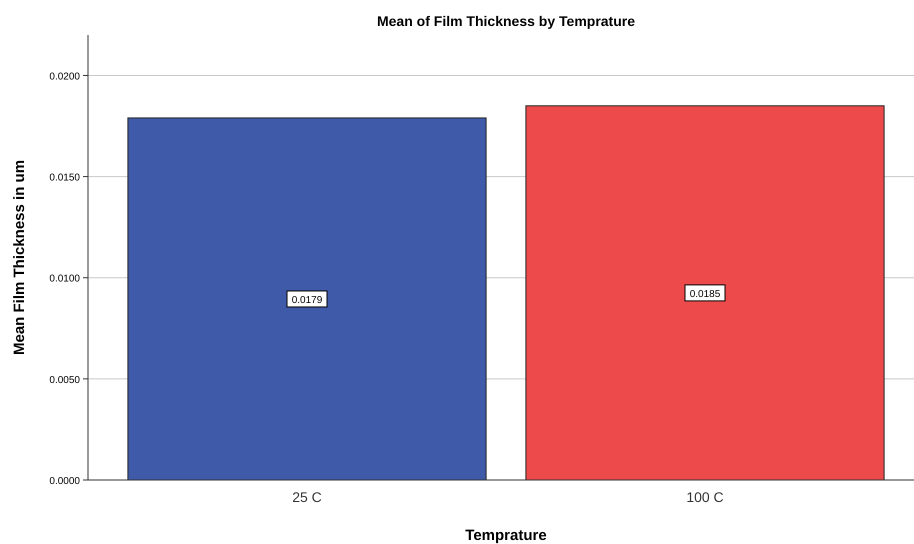  What do you see at coordinates (506, 535) in the screenshot?
I see `x-axis-title: Temprature` at bounding box center [506, 535].